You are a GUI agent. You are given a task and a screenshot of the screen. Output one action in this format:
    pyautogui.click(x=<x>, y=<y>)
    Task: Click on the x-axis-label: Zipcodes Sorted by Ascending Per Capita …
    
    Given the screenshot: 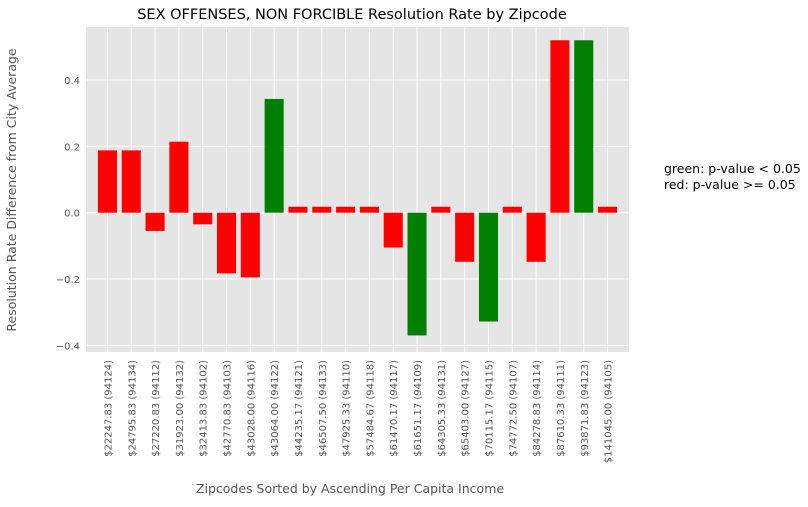 What is the action you would take?
    pyautogui.click(x=350, y=488)
    